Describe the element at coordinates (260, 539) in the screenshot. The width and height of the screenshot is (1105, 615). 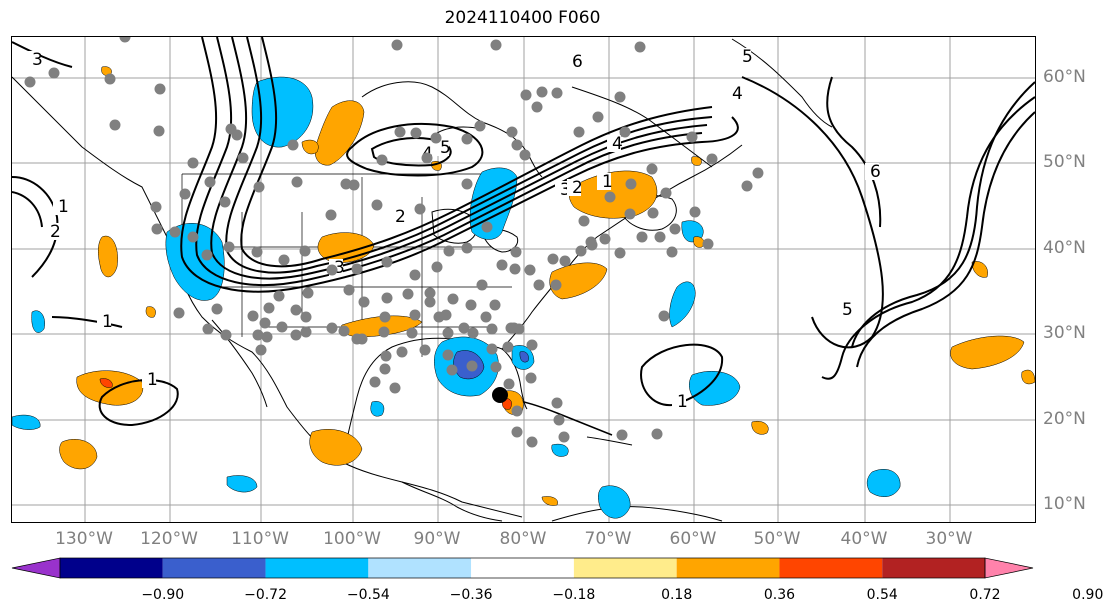
I see `lon-label-110w: 110°W` at that location.